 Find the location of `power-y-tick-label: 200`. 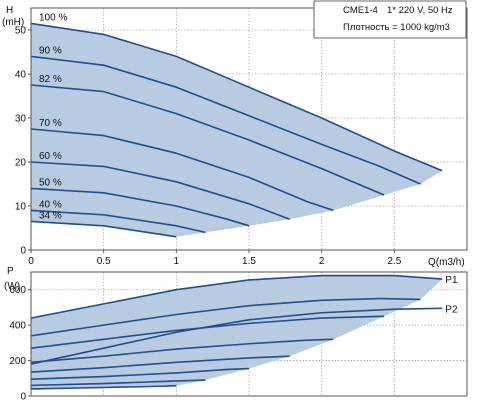

power-y-tick-label: 200 is located at coordinates (17, 361).